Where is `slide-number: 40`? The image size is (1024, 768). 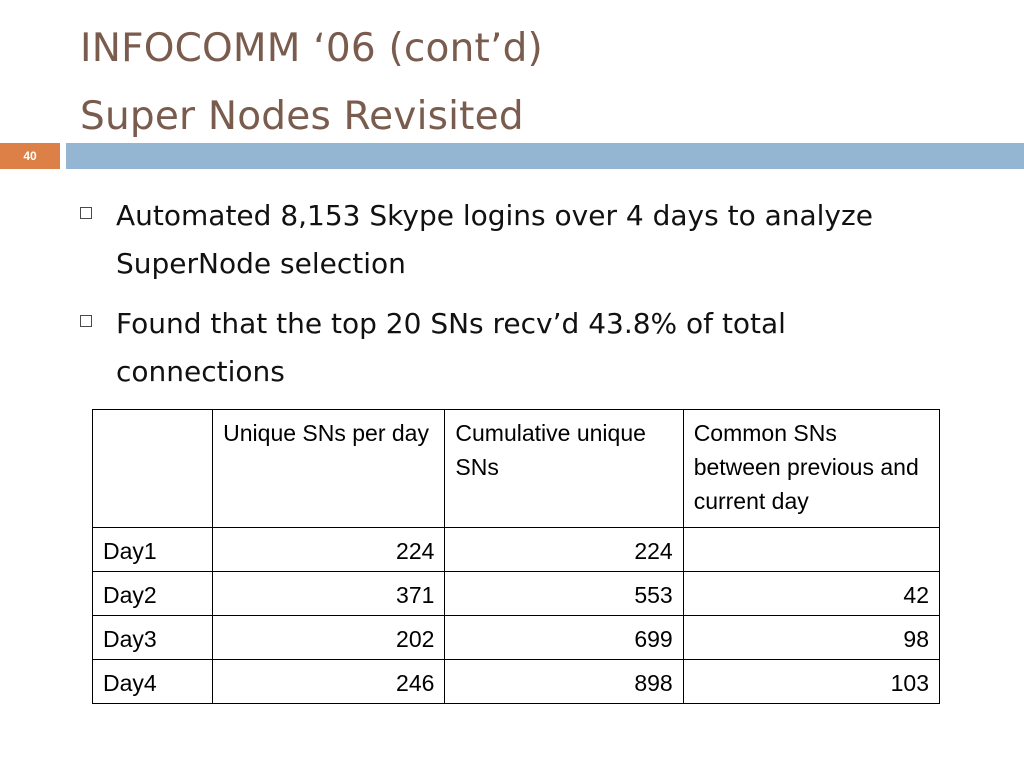
slide-number: 40 is located at coordinates (30, 156).